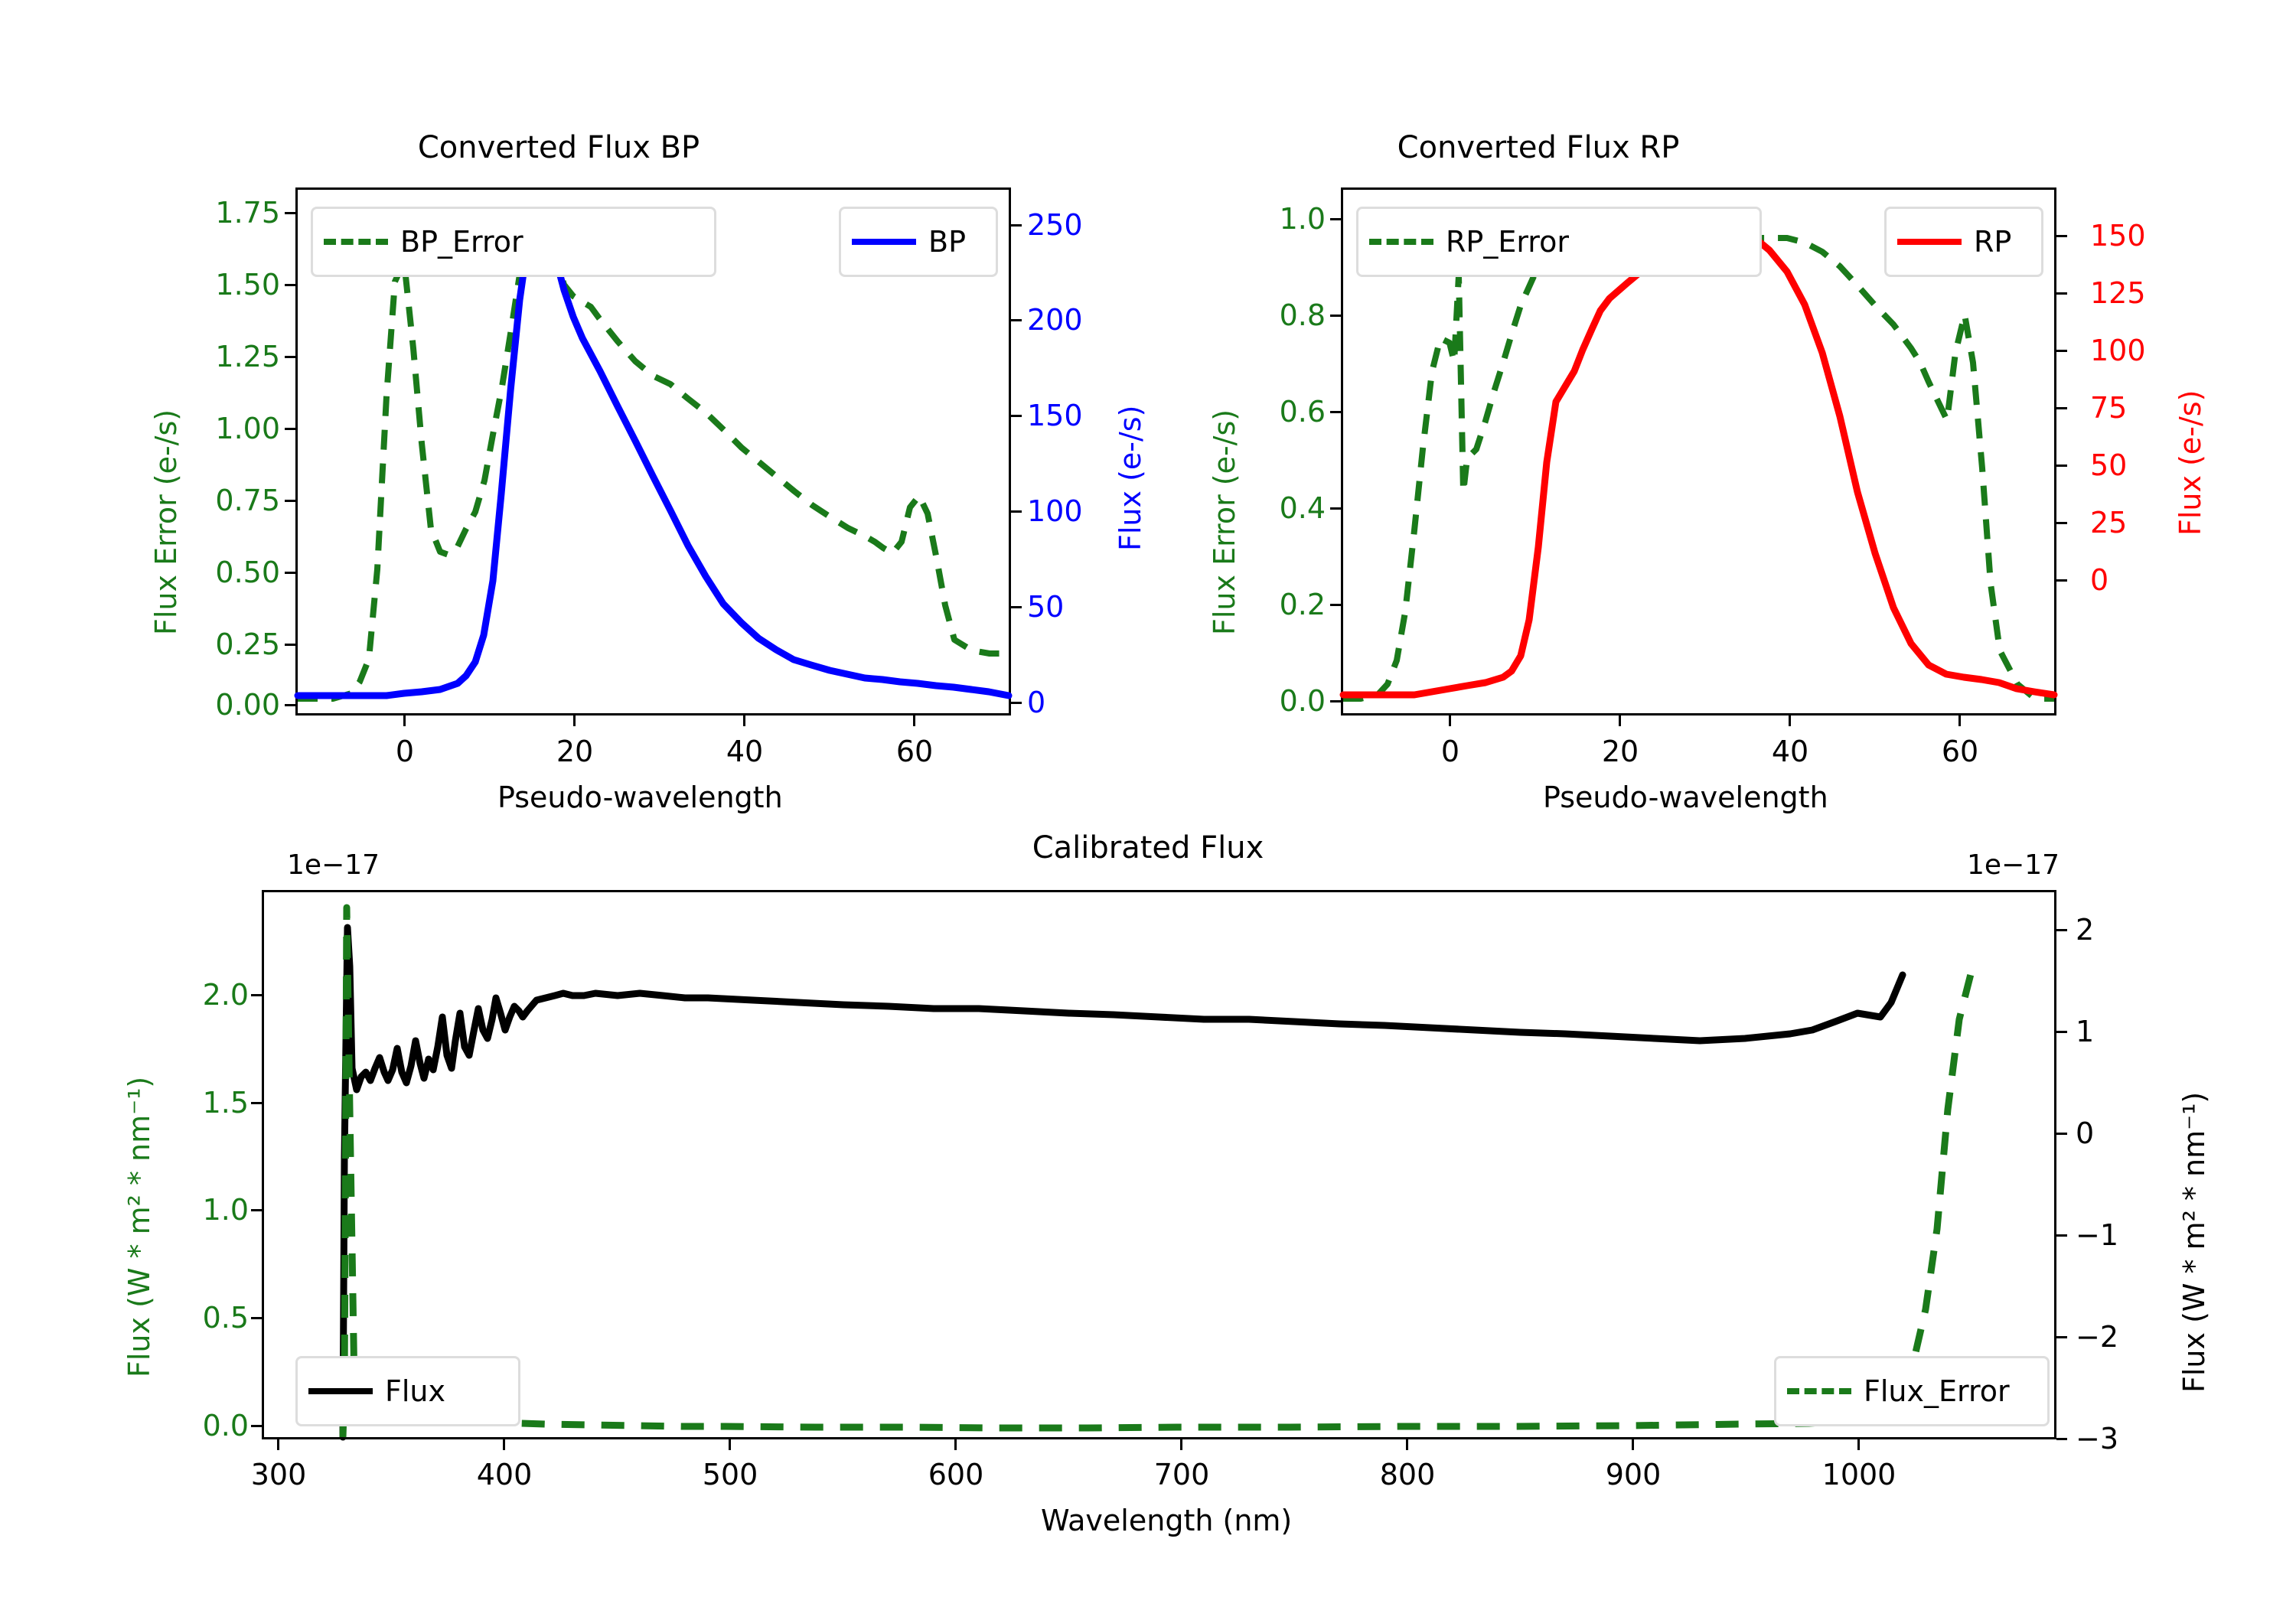 This screenshot has width=2296, height=1607. I want to click on calibrated-right-offset-exponent: 1e−17, so click(2013, 865).